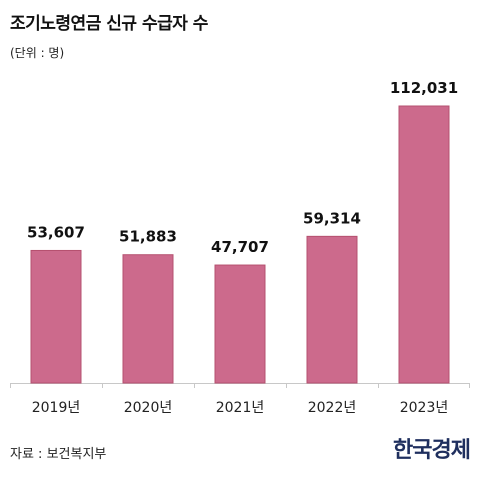 The width and height of the screenshot is (480, 480). I want to click on data-label: 59,314, so click(332, 218).